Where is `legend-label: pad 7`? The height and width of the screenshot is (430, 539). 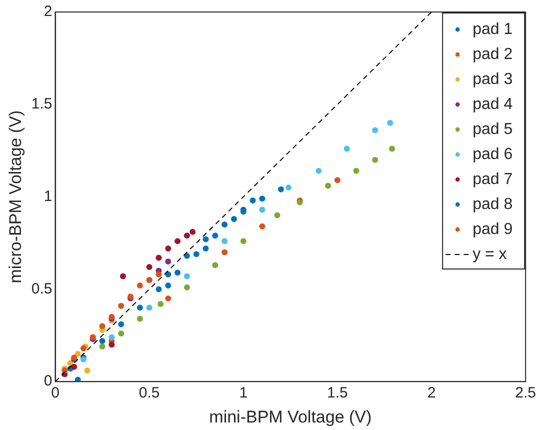
legend-label: pad 7 is located at coordinates (492, 179).